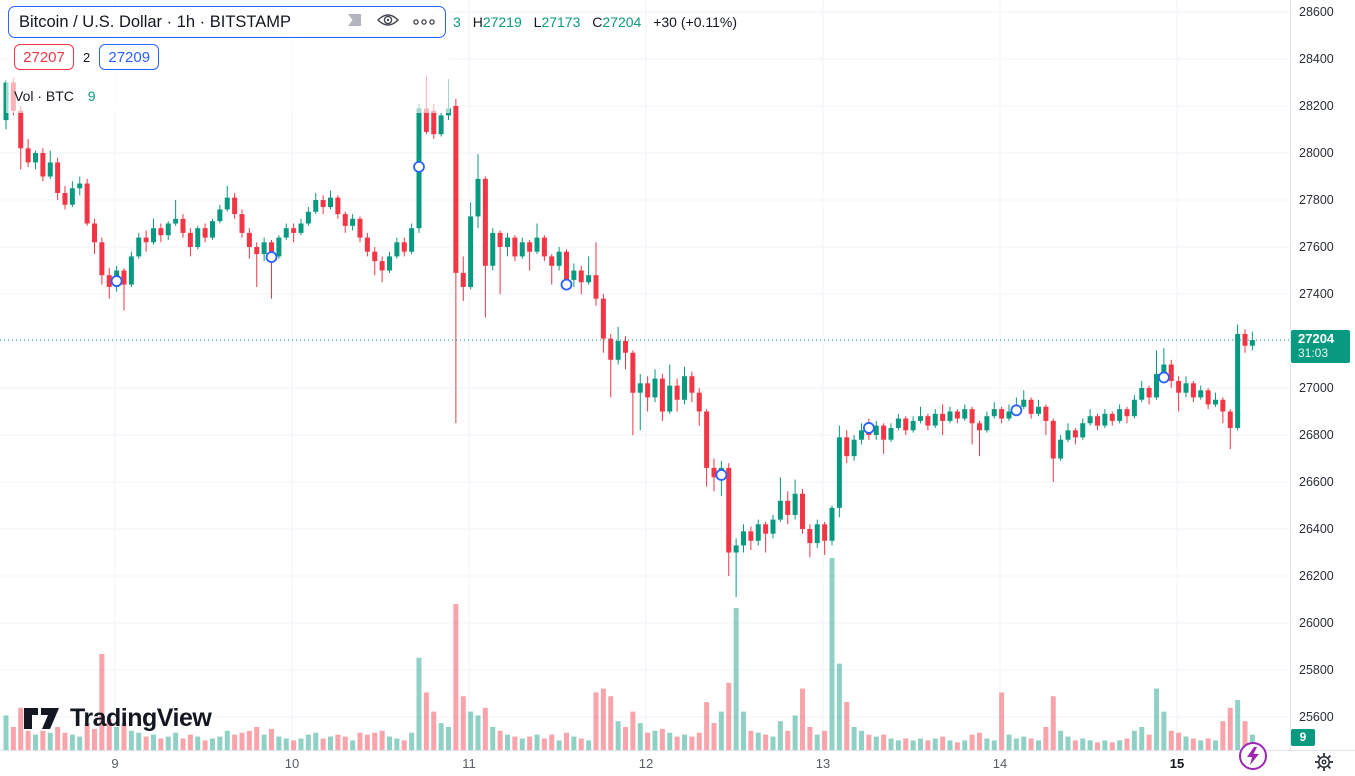  Describe the element at coordinates (1316, 294) in the screenshot. I see `price-axis-label: 27400` at that location.